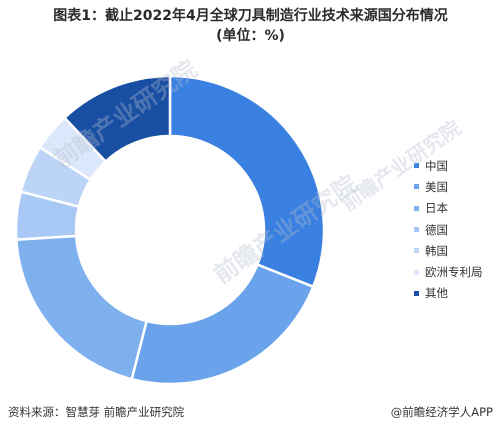 The image size is (501, 432). What do you see at coordinates (436, 208) in the screenshot?
I see `legend-label: 日本` at bounding box center [436, 208].